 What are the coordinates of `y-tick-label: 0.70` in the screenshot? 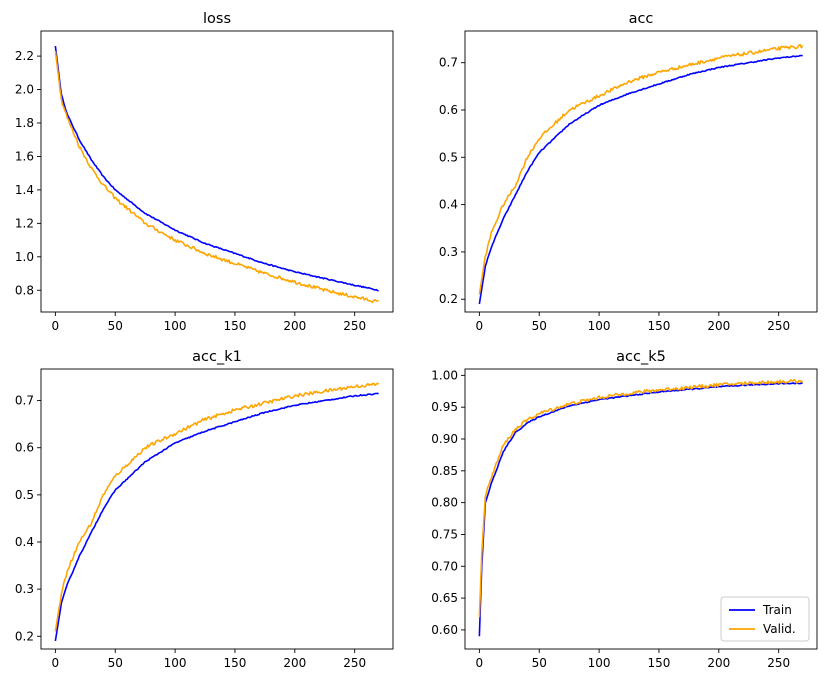 It's located at (444, 566).